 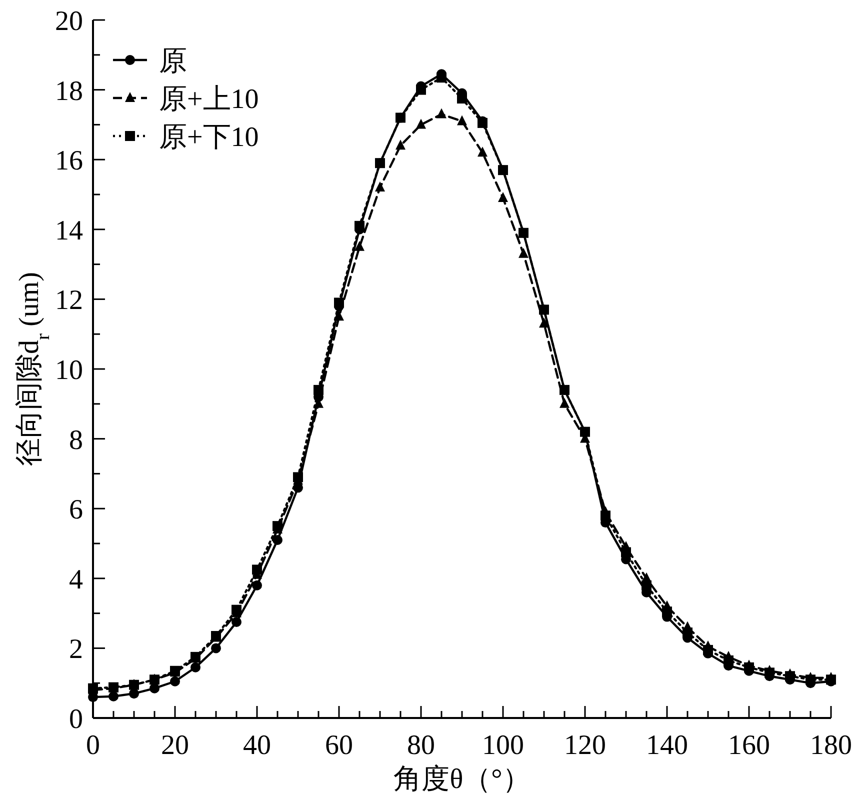 I want to click on x-tick-label: 100, so click(x=503, y=745).